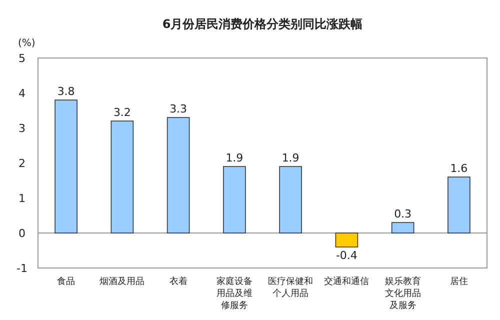  What do you see at coordinates (22, 93) in the screenshot?
I see `y-tick-label: 4` at bounding box center [22, 93].